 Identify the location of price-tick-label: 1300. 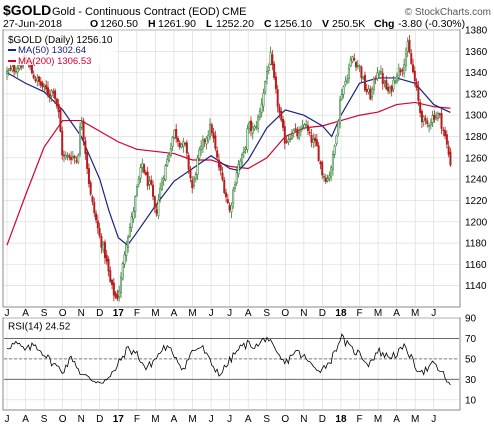
(476, 116).